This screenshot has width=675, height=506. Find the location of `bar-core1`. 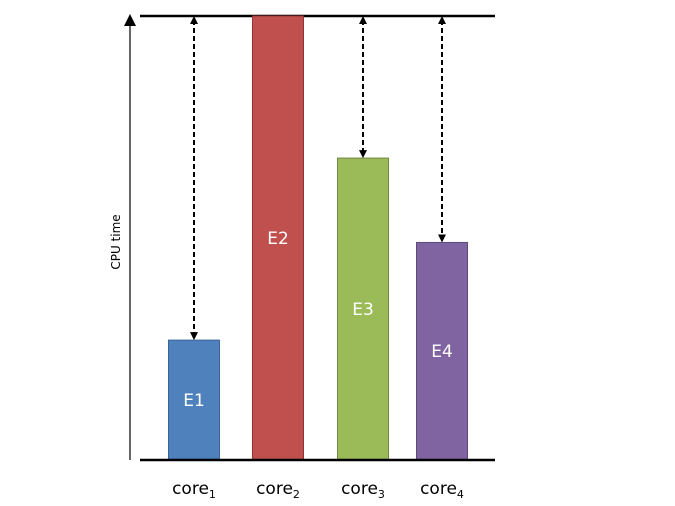

bar-core1 is located at coordinates (194, 400).